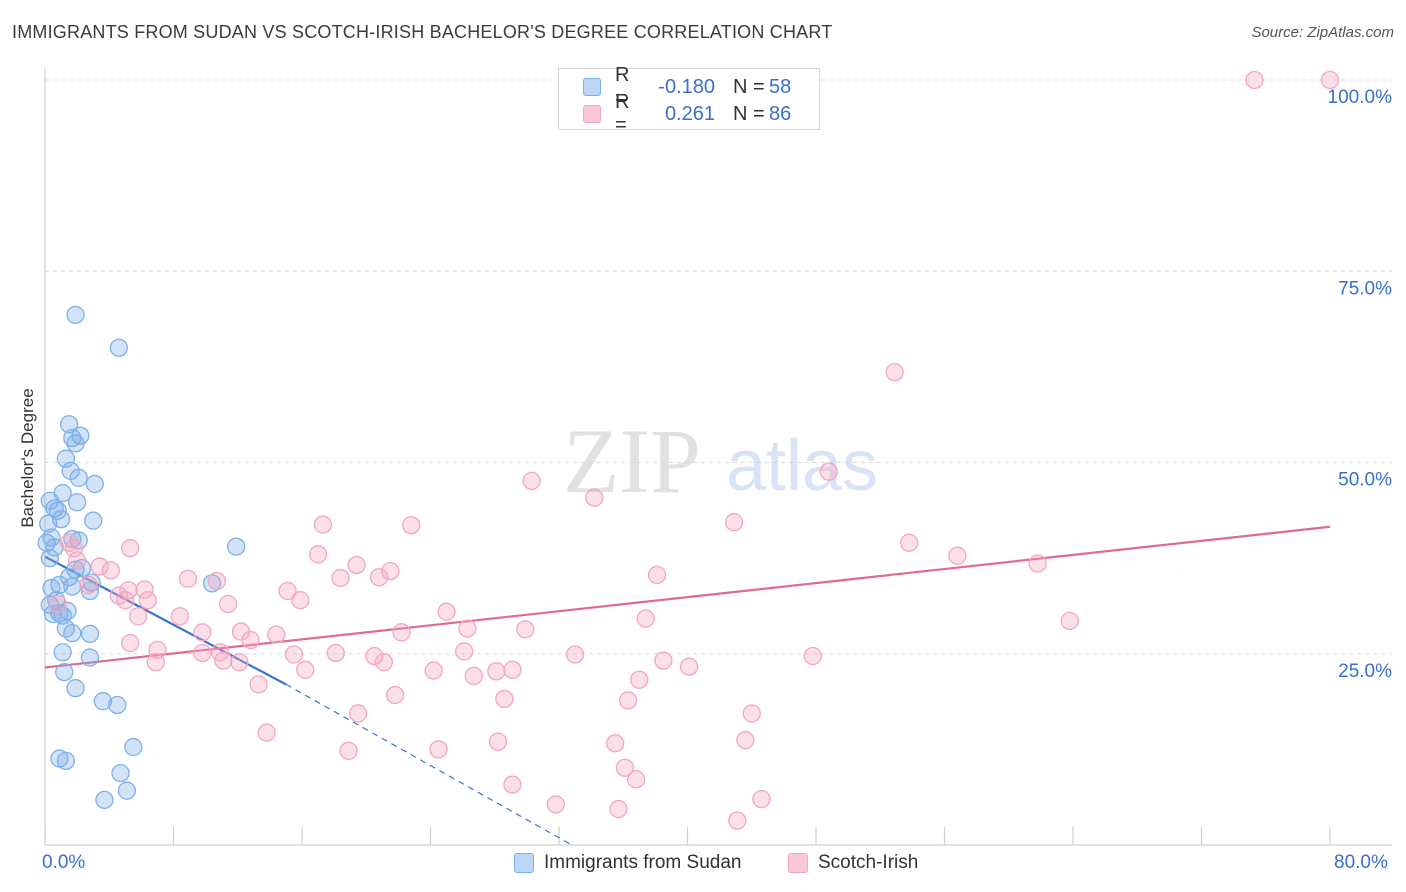  I want to click on y-tick-labels: 25.0% 50.0% 75.0% 100.0%, so click(1360, 384).